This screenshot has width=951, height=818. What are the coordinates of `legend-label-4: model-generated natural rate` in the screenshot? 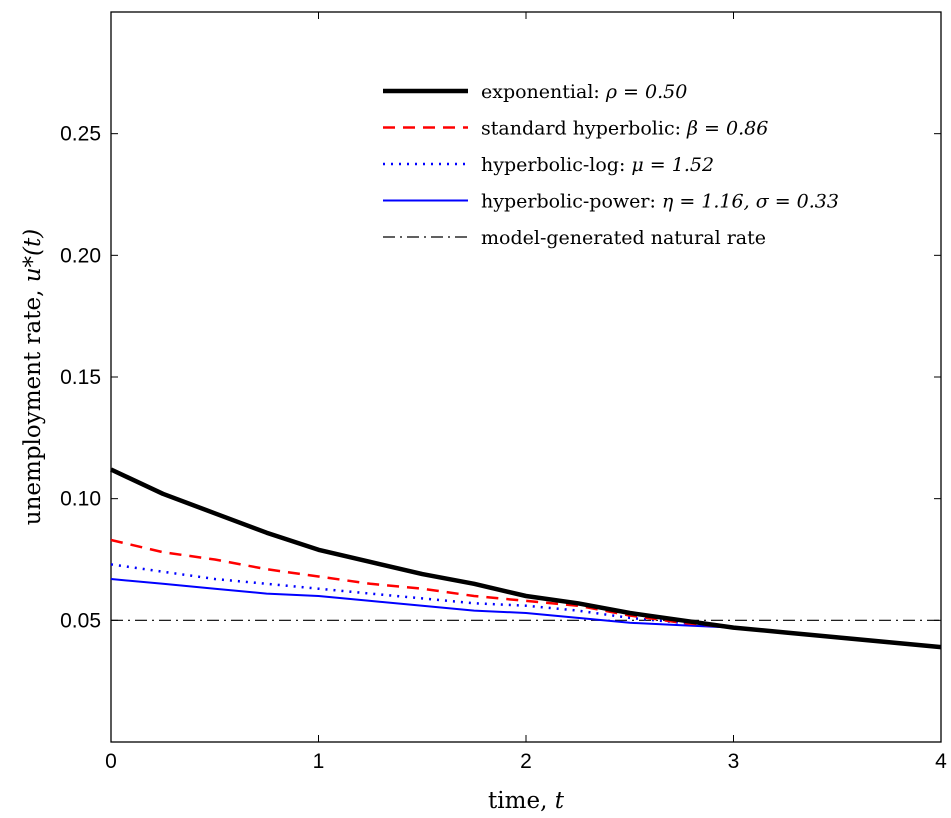 It's located at (623, 238).